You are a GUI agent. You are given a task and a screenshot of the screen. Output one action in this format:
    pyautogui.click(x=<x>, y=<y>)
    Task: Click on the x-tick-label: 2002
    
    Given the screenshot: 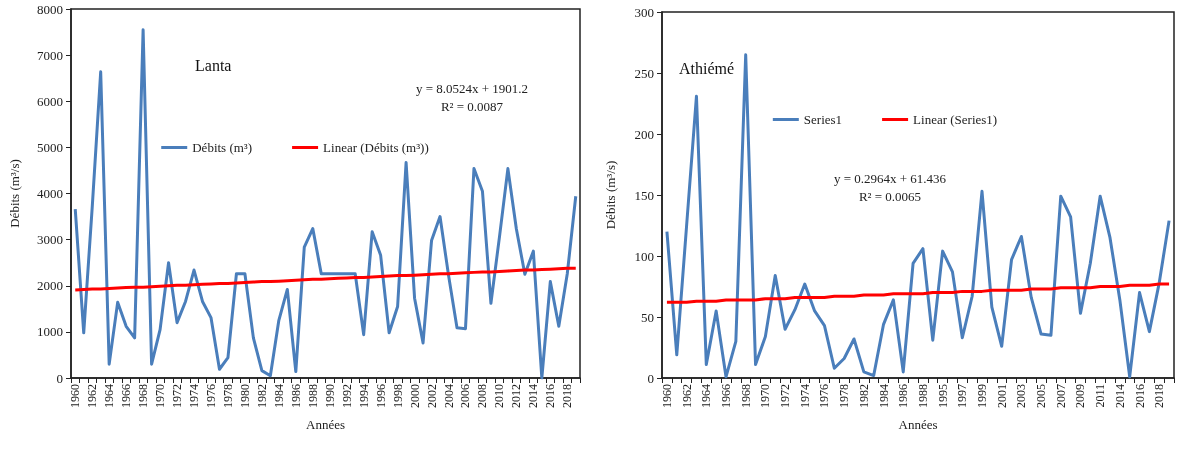 What is the action you would take?
    pyautogui.click(x=431, y=396)
    